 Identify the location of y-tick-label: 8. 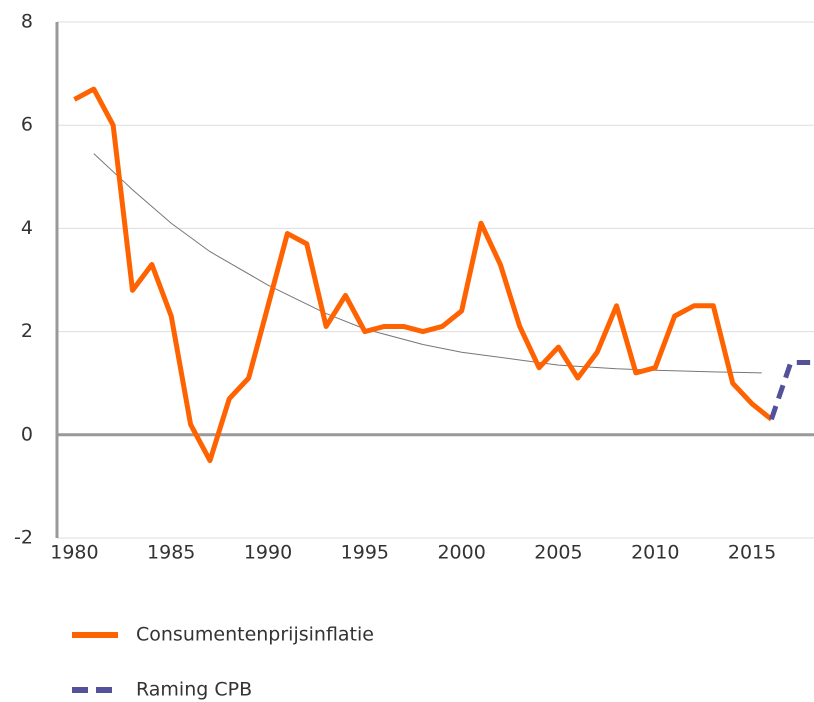
(27, 22).